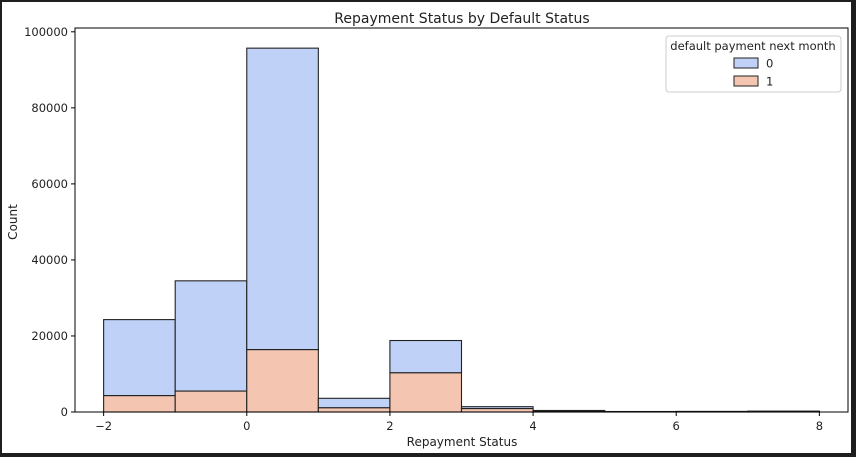  What do you see at coordinates (49, 336) in the screenshot?
I see `y-tick-label: 20000` at bounding box center [49, 336].